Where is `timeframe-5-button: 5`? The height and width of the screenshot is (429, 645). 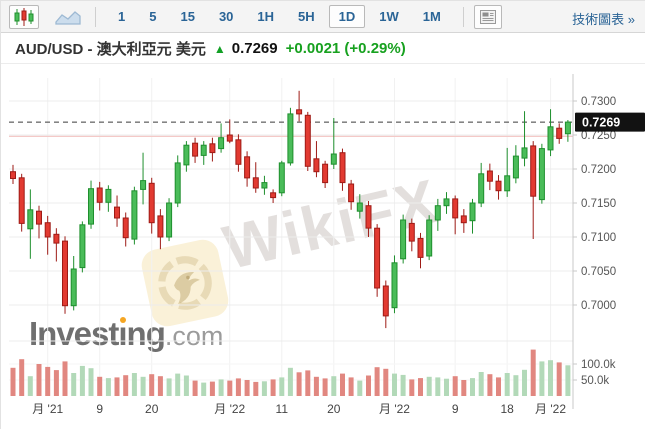
timeframe-5-button: 5 is located at coordinates (152, 16).